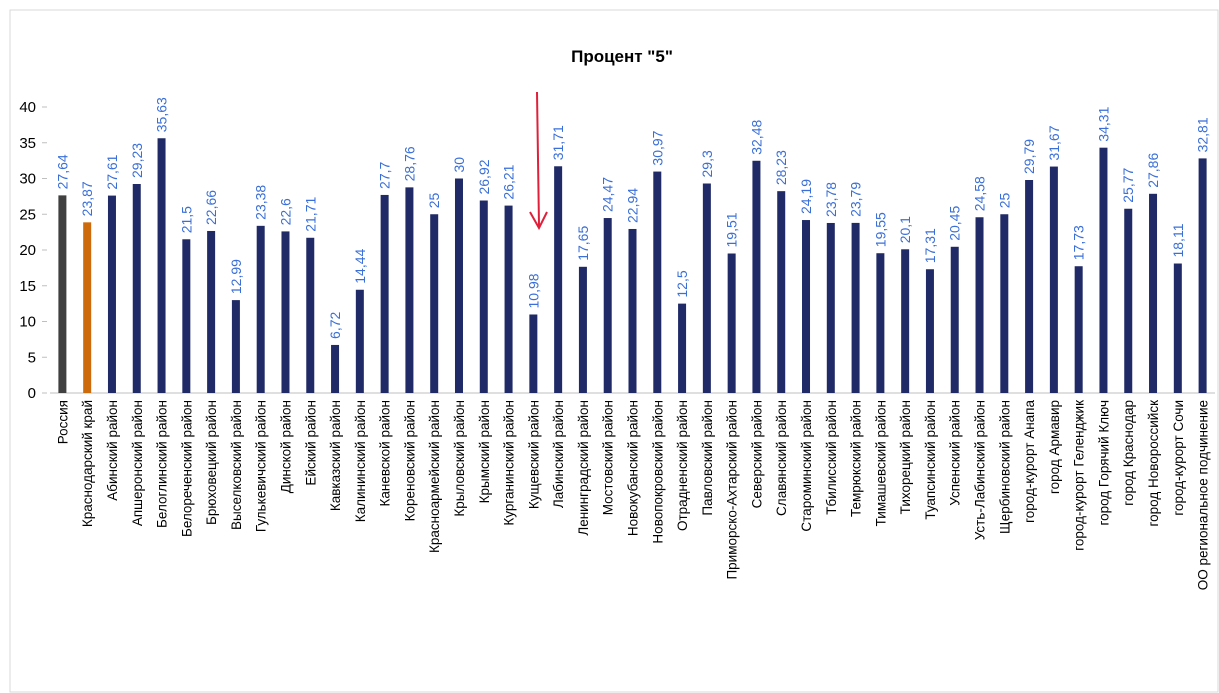  Describe the element at coordinates (27, 179) in the screenshot. I see `y-tick-label: 30` at that location.